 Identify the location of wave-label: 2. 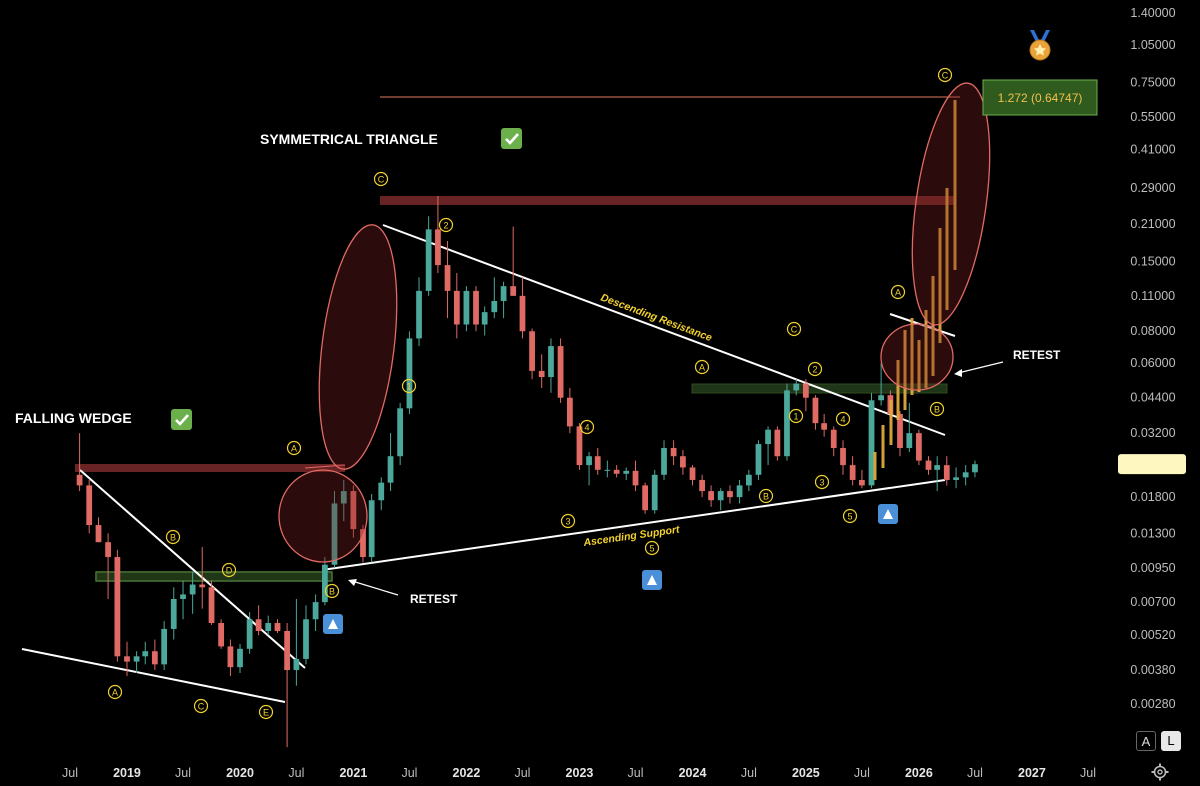
(814, 370).